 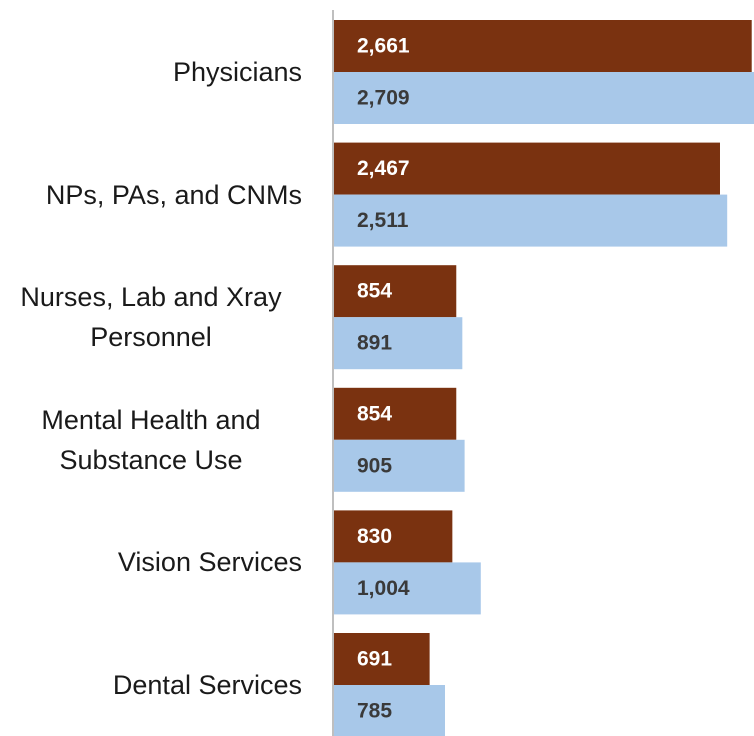 What do you see at coordinates (173, 194) in the screenshot?
I see `category-label: NPs, PAs, and CNMs` at bounding box center [173, 194].